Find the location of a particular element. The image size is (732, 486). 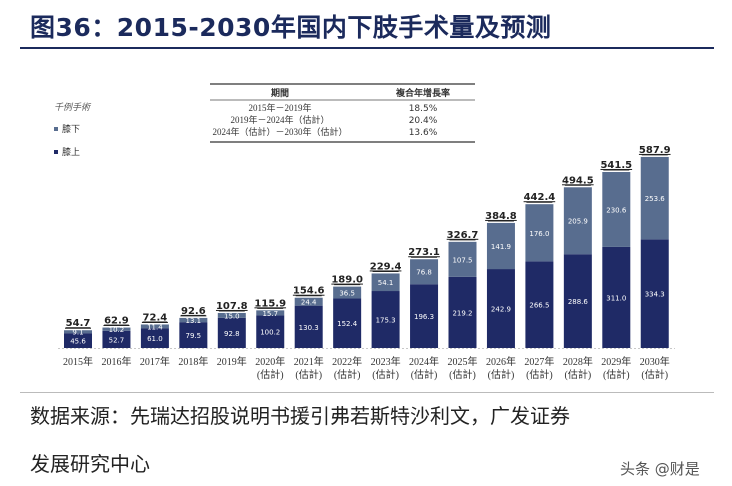

data-label-below-knee: 54.1 is located at coordinates (386, 283).